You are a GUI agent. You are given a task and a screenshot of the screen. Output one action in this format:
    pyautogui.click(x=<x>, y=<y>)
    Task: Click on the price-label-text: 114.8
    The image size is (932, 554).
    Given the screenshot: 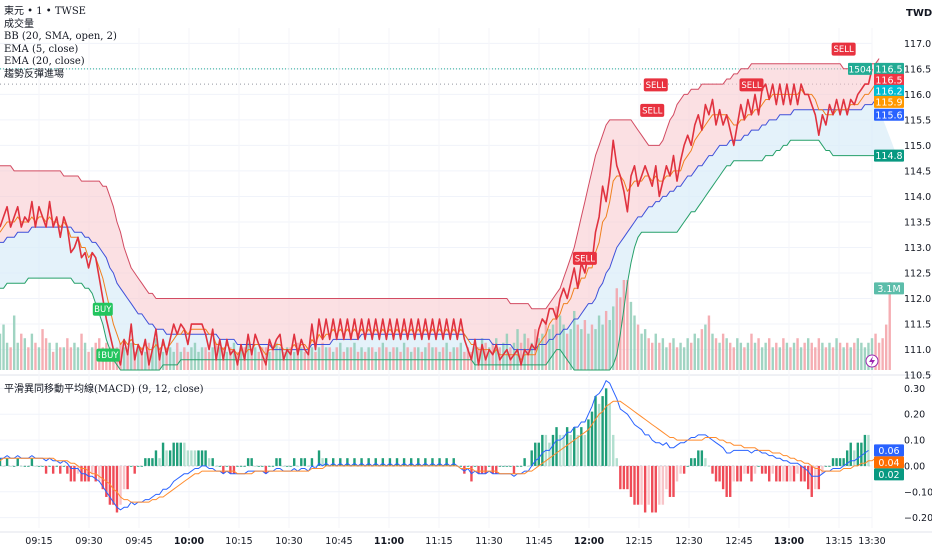 What is the action you would take?
    pyautogui.click(x=888, y=156)
    